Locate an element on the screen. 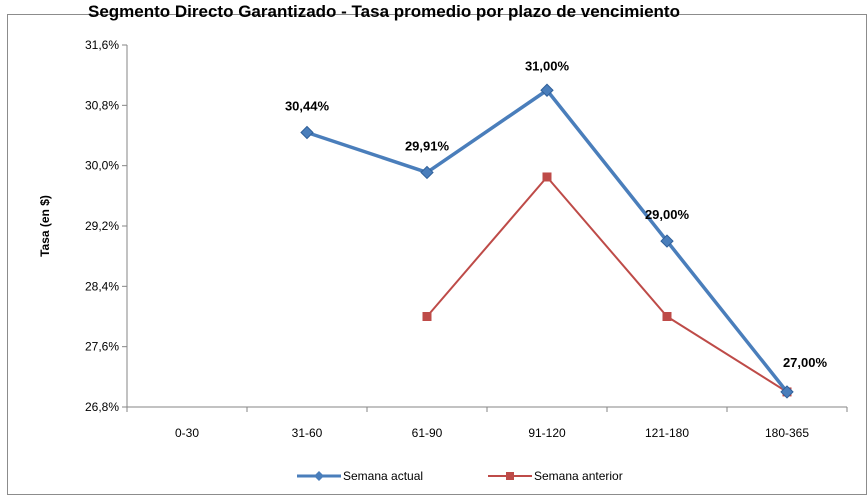 The width and height of the screenshot is (868, 496). data-label: 30,44% is located at coordinates (307, 105).